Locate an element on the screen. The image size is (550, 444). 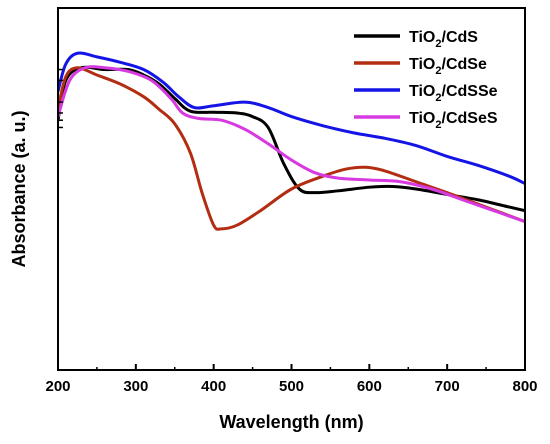
x-axis-label: Wavelength (nm) is located at coordinates (291, 422).